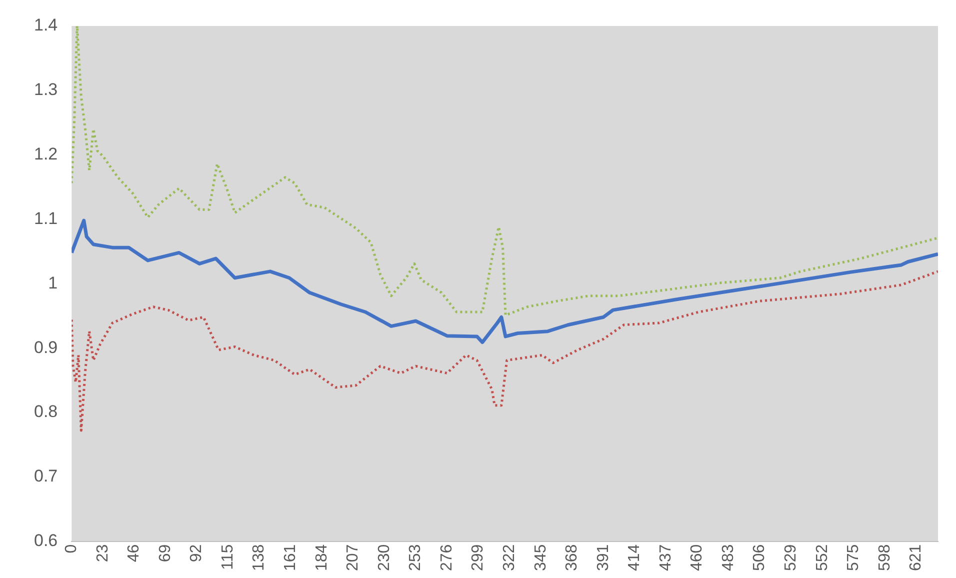  What do you see at coordinates (822, 558) in the screenshot?
I see `x-tick-label: 552` at bounding box center [822, 558].